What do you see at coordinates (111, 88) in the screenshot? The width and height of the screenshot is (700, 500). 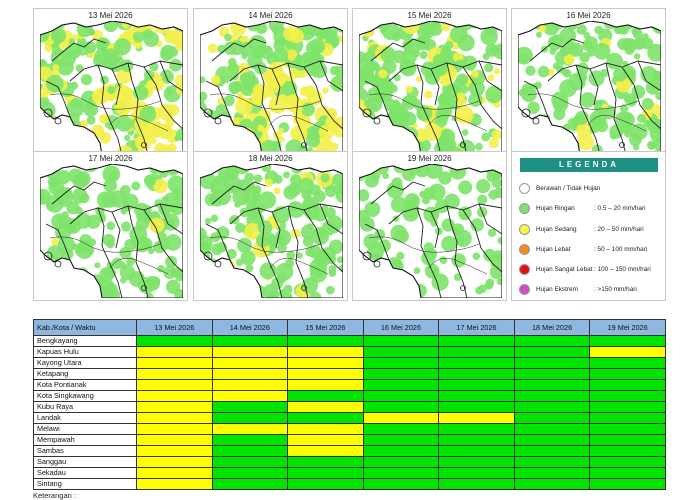 I see `rainfall-map` at bounding box center [111, 88].